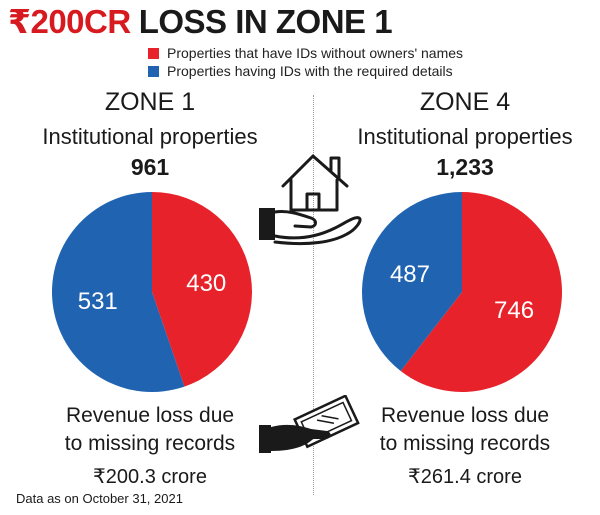 The image size is (600, 515). Describe the element at coordinates (313, 295) in the screenshot. I see `divider` at that location.